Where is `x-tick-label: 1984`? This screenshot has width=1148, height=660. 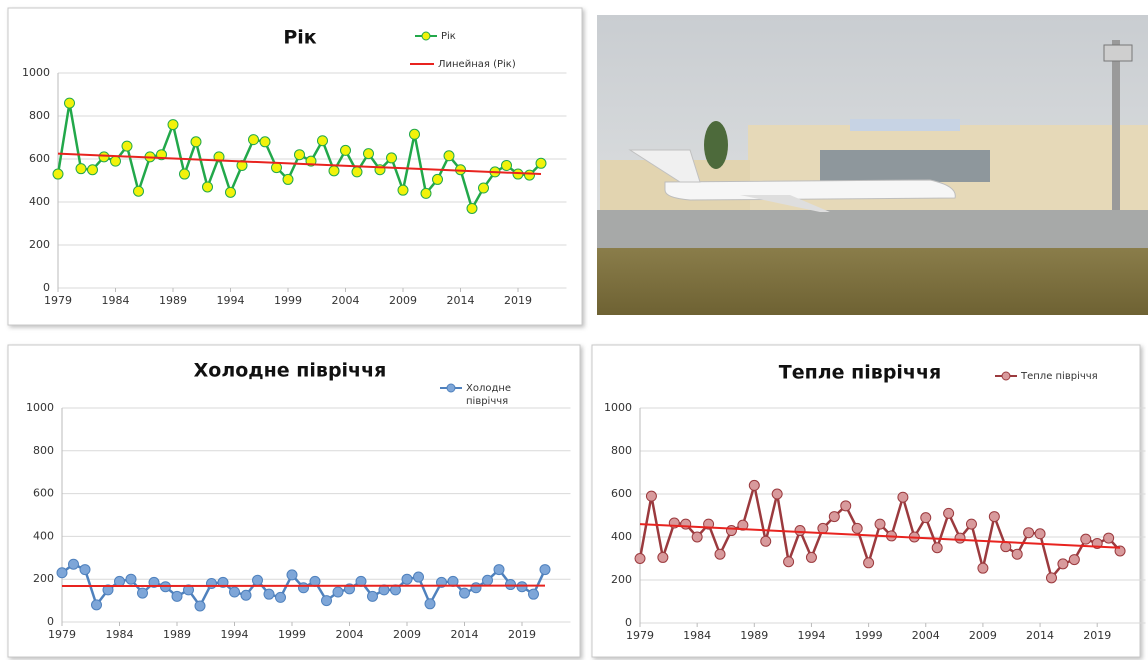 x-tick-label: 1984 is located at coordinates (120, 634).